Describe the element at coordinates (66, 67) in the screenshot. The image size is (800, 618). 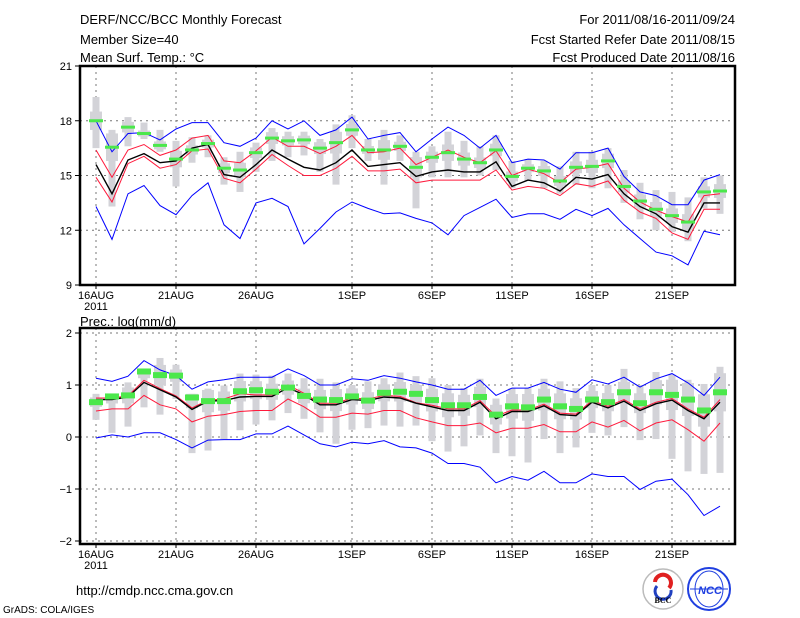
I see `y-tick-label: 21` at that location.